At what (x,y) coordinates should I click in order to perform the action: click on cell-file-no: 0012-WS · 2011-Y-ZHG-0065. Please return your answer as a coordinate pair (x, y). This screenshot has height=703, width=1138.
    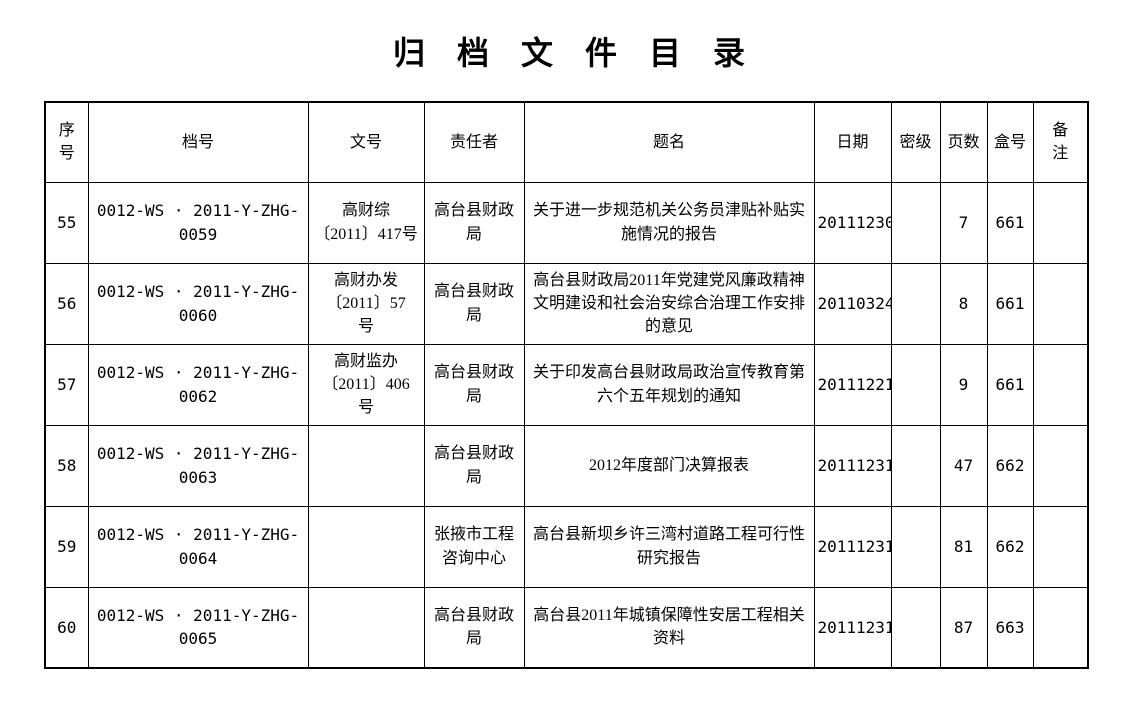
    Looking at the image, I should click on (198, 627).